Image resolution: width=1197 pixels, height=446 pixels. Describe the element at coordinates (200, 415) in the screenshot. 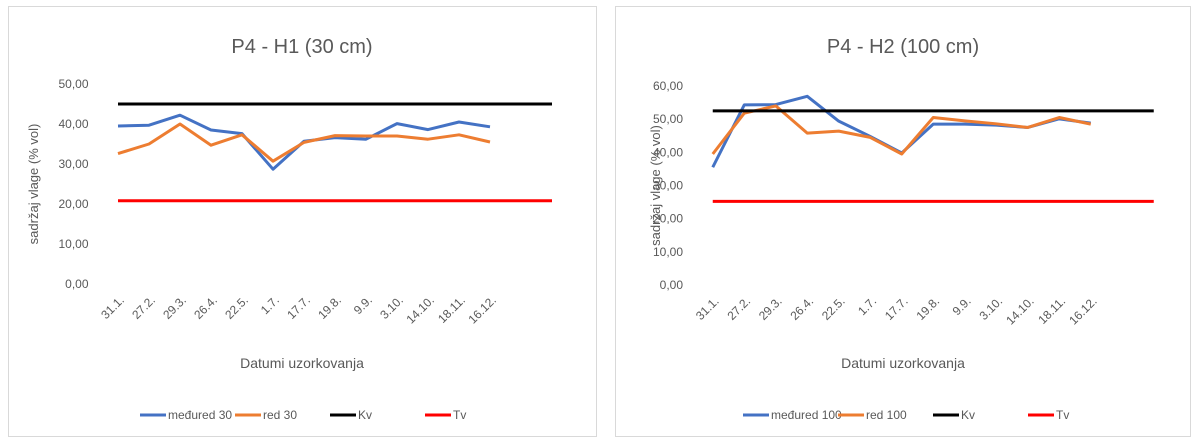

I see `legend-label: međured 30` at that location.